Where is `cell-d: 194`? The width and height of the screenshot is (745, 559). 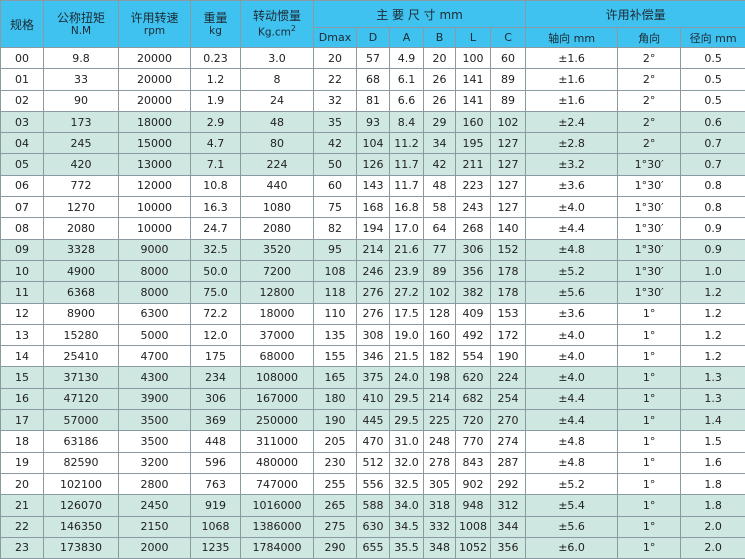
cell-d: 194 is located at coordinates (373, 228).